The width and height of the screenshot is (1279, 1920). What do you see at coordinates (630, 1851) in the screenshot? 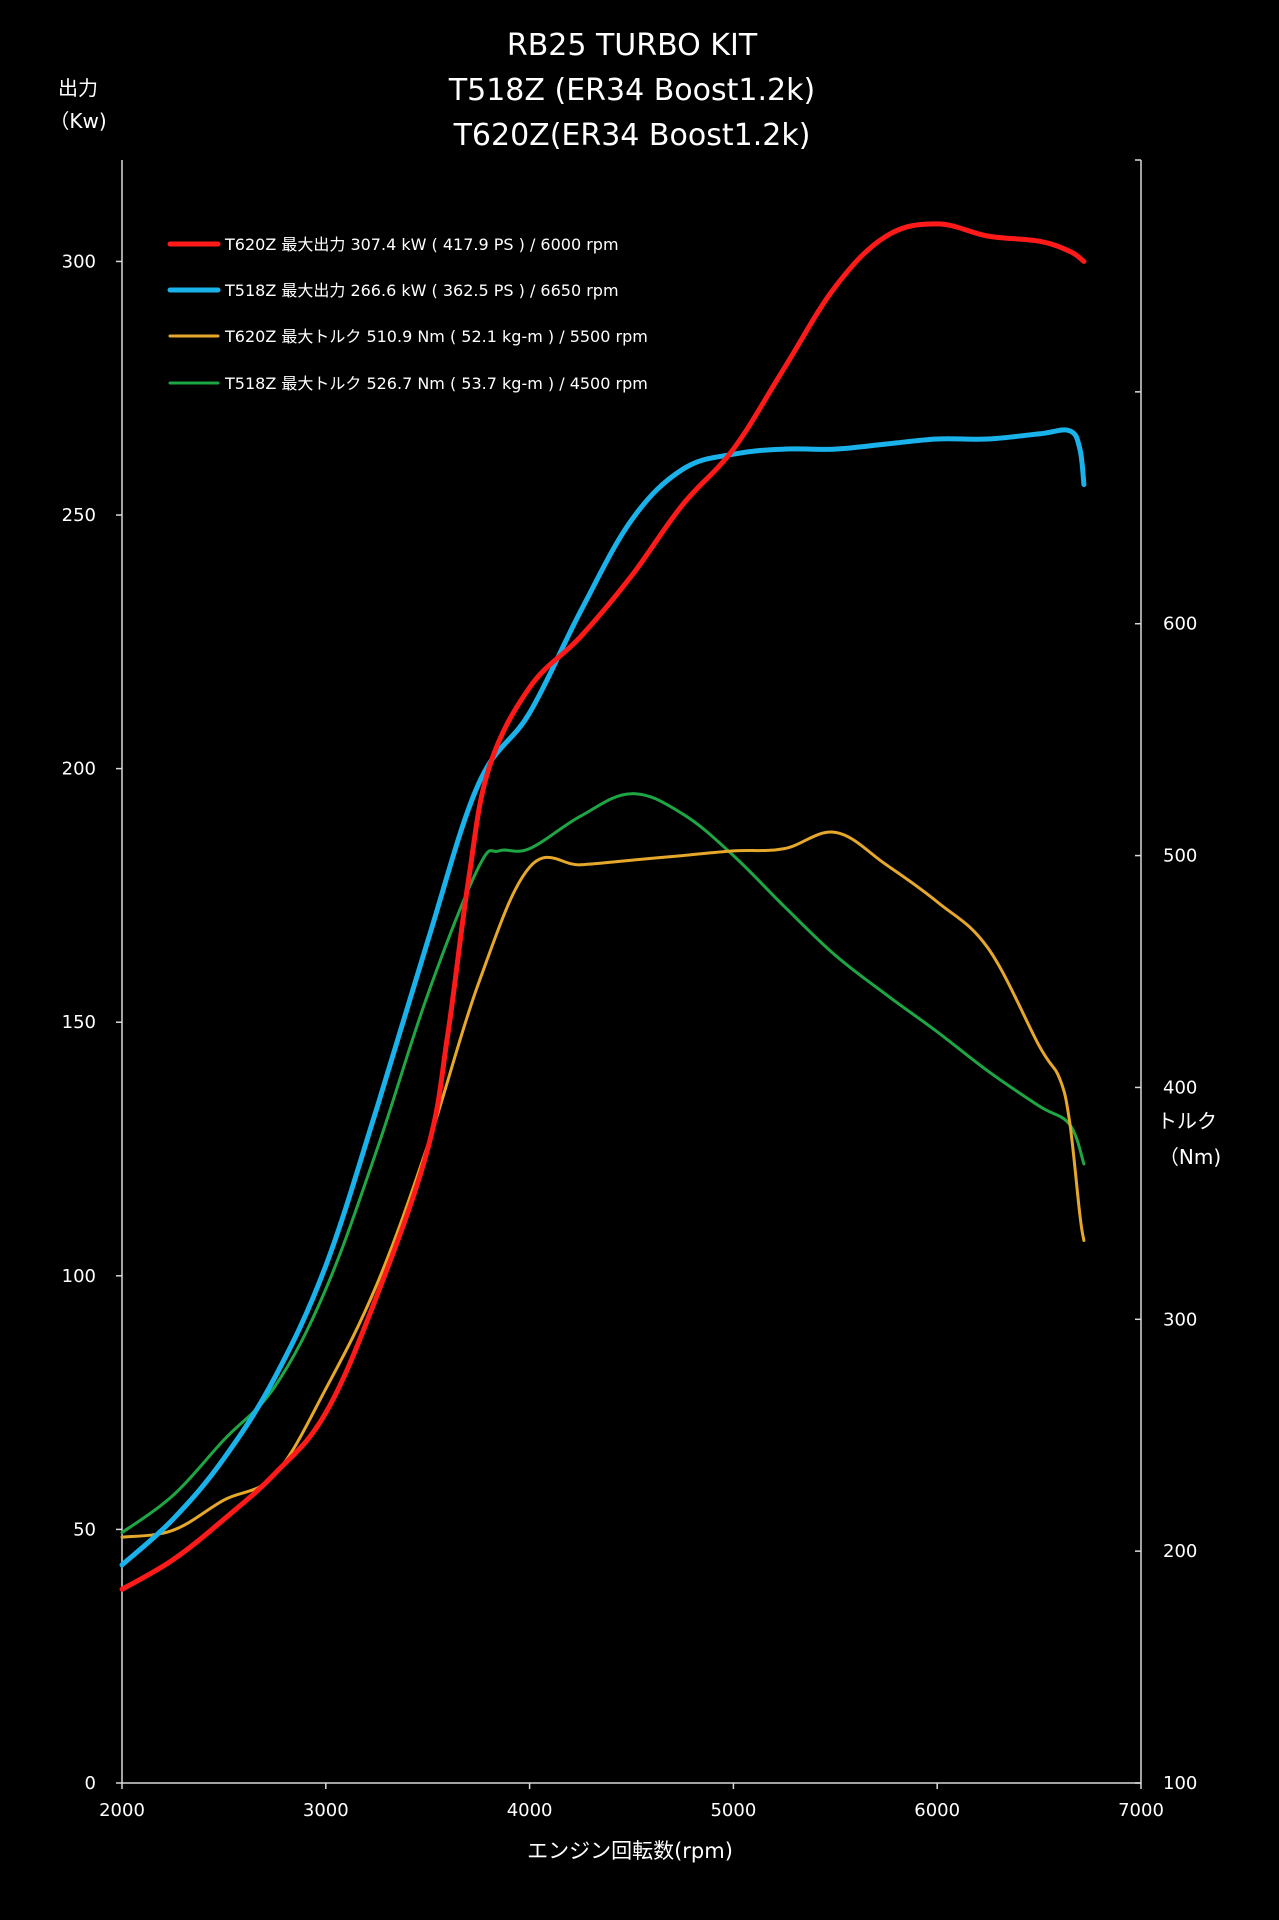
I see `x-axis-title: エンジン回転数(rpm)` at bounding box center [630, 1851].